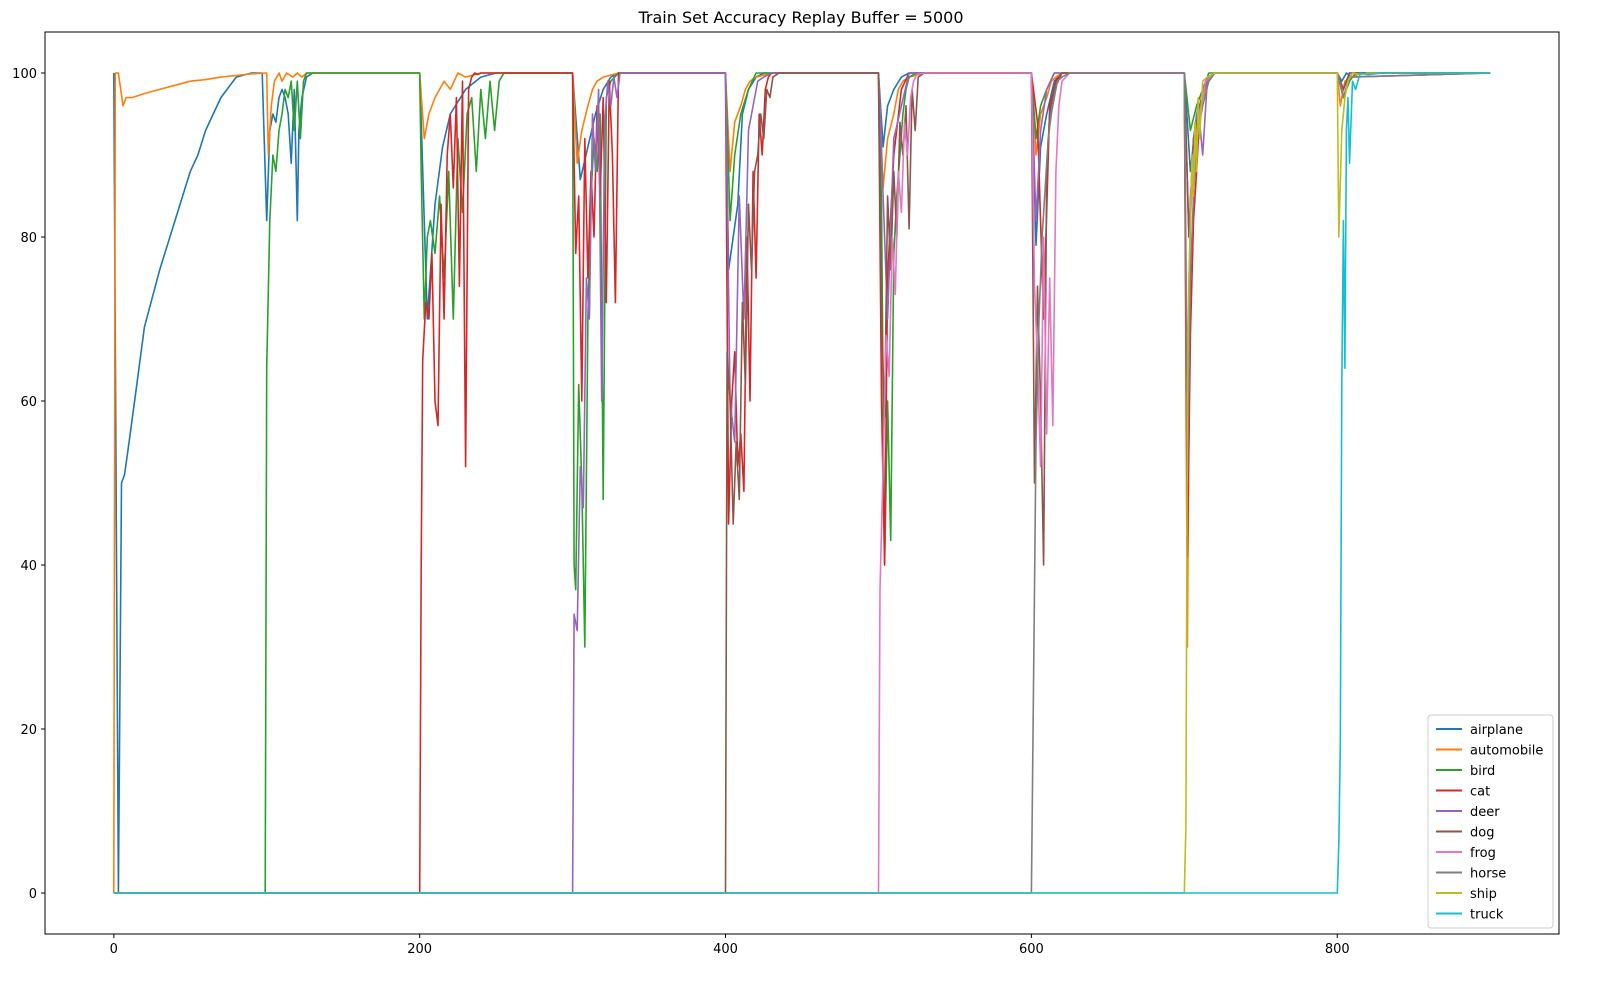  Describe the element at coordinates (1488, 874) in the screenshot. I see `legend-label-horse: horse` at that location.